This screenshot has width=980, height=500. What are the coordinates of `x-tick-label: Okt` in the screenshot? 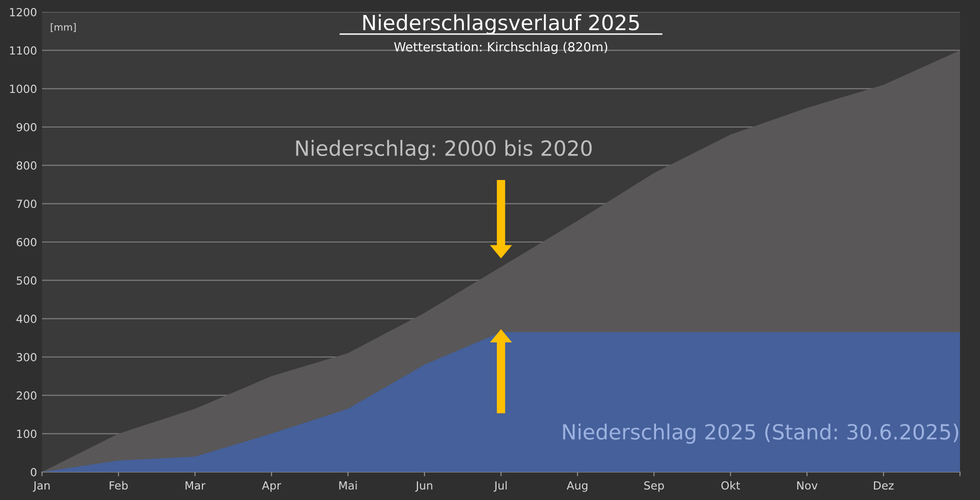 It's located at (730, 485).